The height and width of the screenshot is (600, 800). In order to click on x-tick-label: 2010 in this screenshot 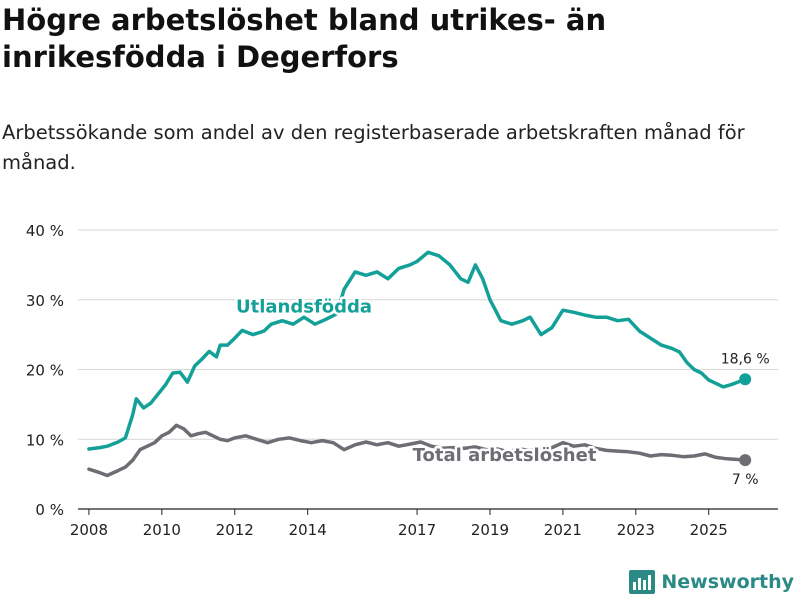, I will do `click(162, 530)`.